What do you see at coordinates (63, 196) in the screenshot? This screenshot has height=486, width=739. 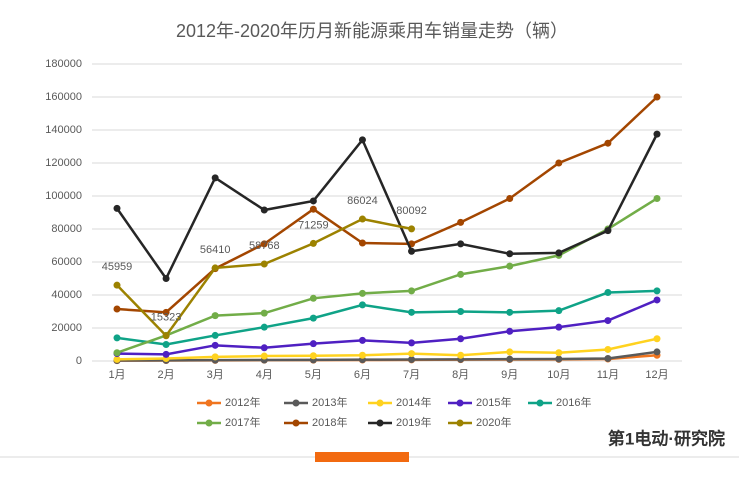 I see `y-tick-label: 100000` at bounding box center [63, 196].